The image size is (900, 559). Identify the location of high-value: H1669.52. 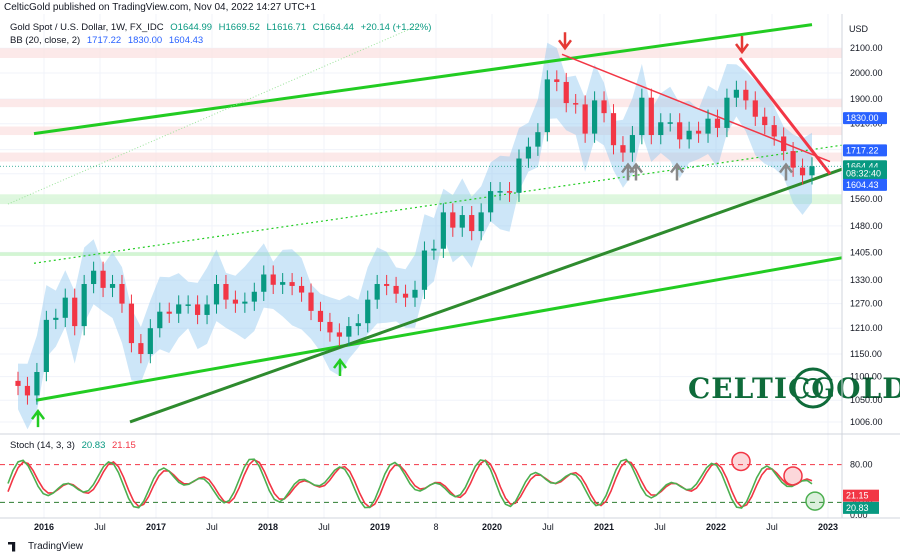
(239, 27).